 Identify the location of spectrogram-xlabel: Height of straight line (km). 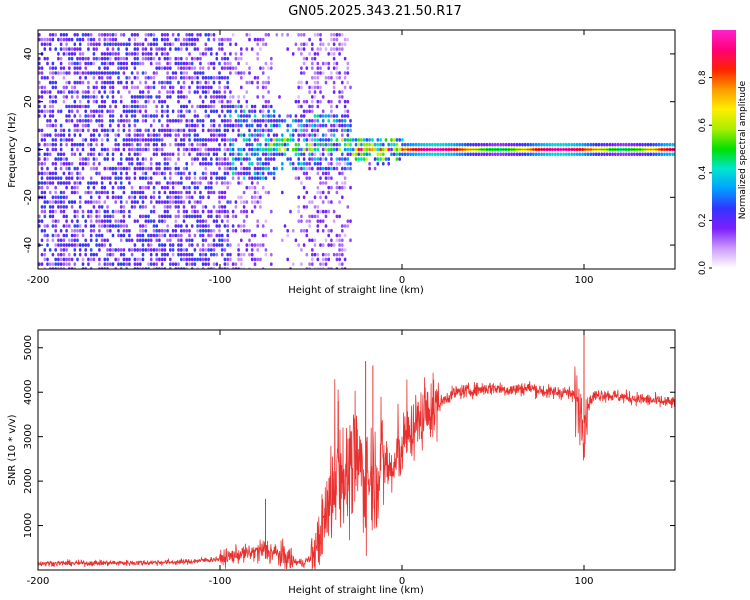
(356, 290).